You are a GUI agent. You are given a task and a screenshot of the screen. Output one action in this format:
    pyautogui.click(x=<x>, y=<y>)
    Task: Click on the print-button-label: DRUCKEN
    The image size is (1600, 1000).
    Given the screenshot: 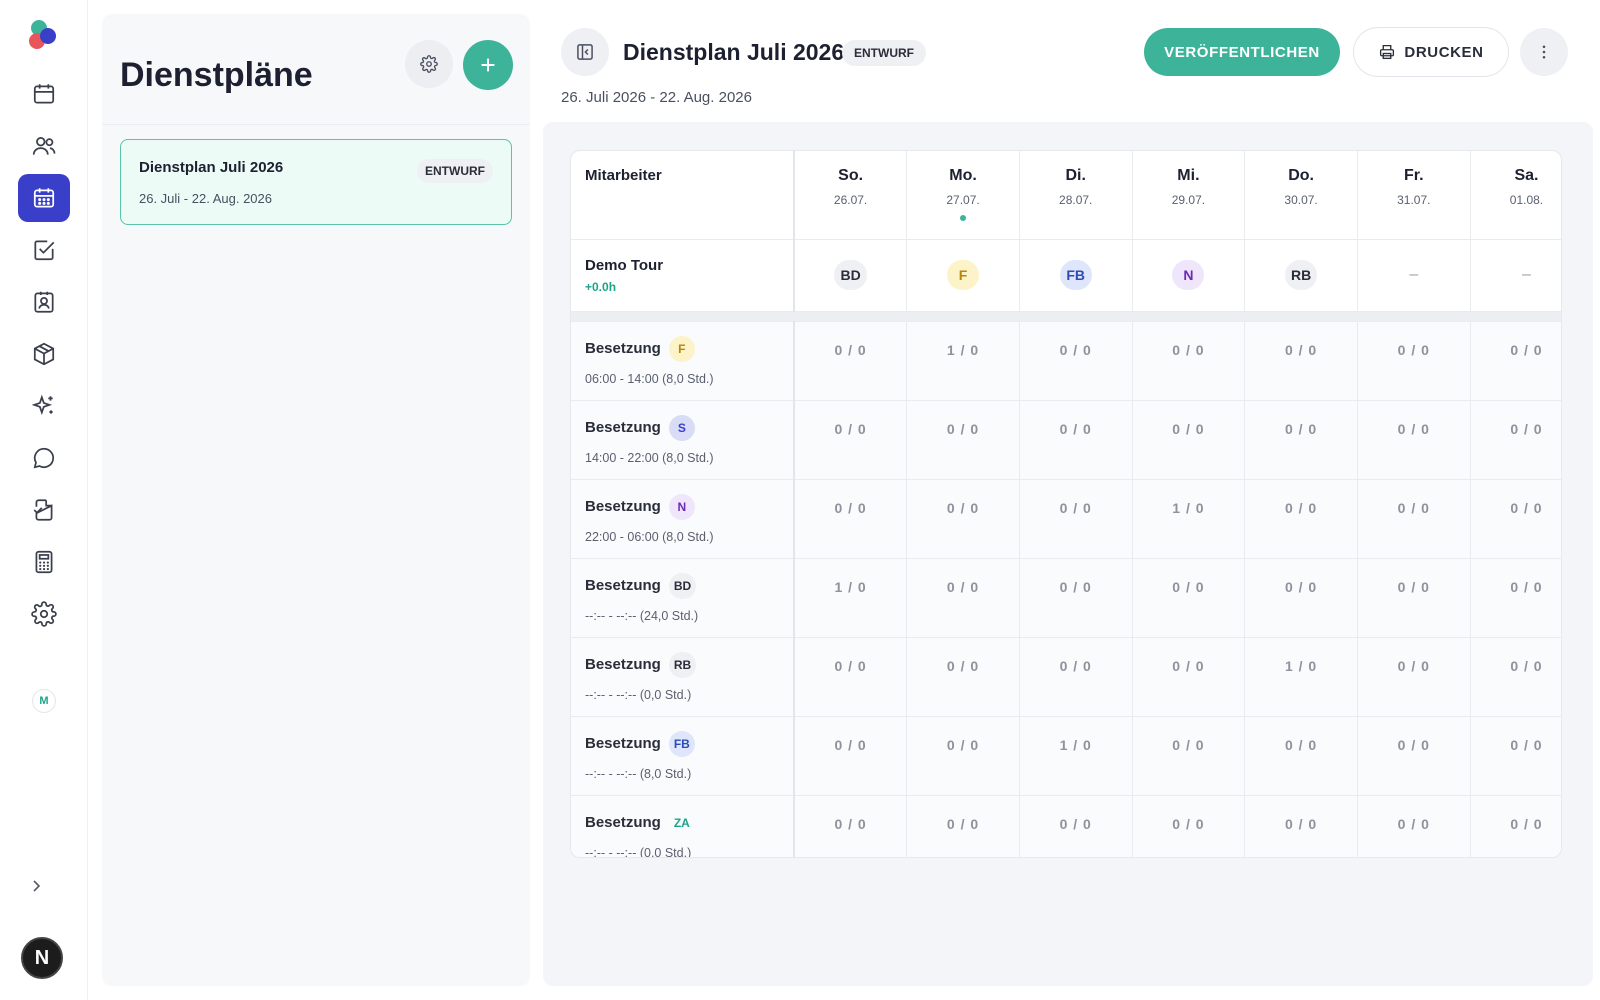 What is the action you would take?
    pyautogui.click(x=1444, y=52)
    